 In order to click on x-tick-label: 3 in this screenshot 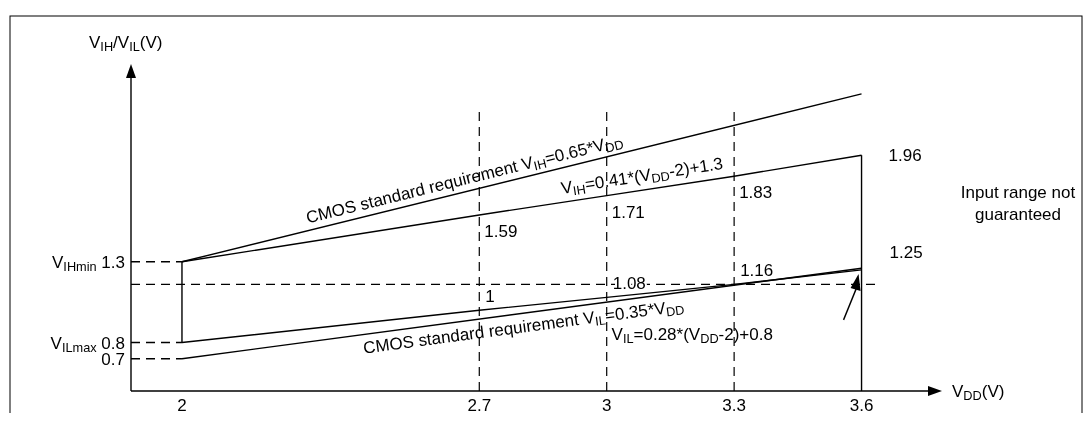, I will do `click(606, 405)`.